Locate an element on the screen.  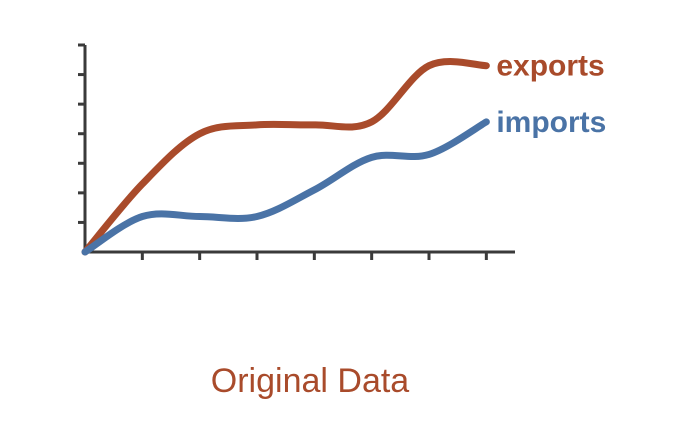
series-label-imports: imports is located at coordinates (551, 122).